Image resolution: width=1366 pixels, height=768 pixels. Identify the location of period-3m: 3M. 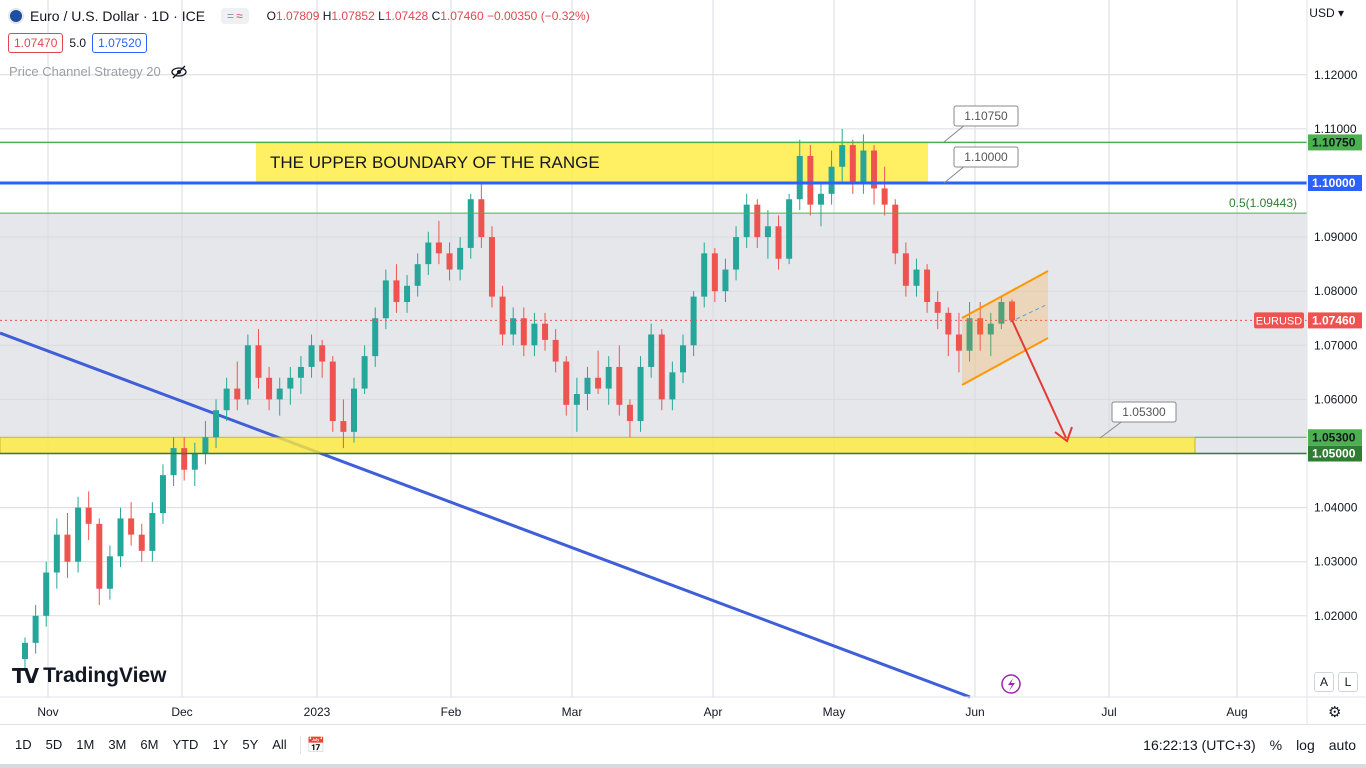
(117, 744).